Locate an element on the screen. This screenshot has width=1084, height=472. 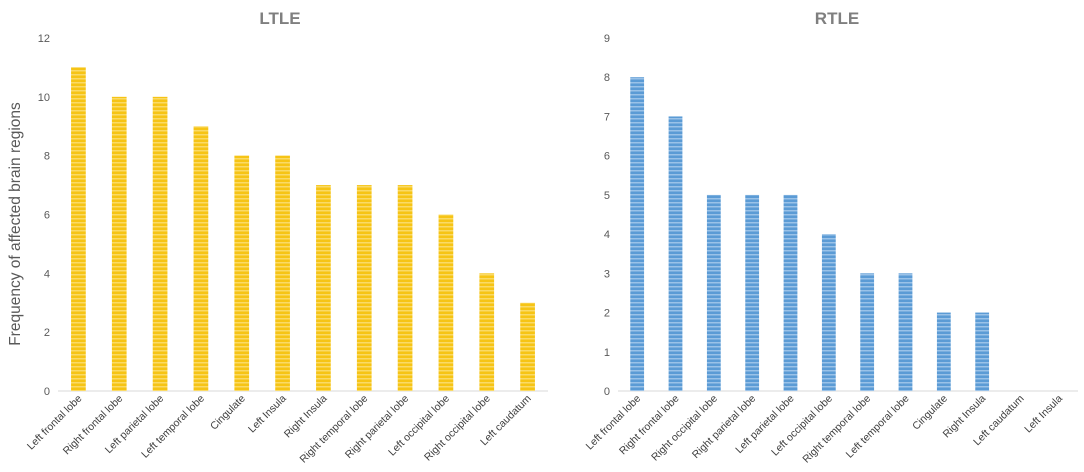
y-tick-label: 5 is located at coordinates (607, 196).